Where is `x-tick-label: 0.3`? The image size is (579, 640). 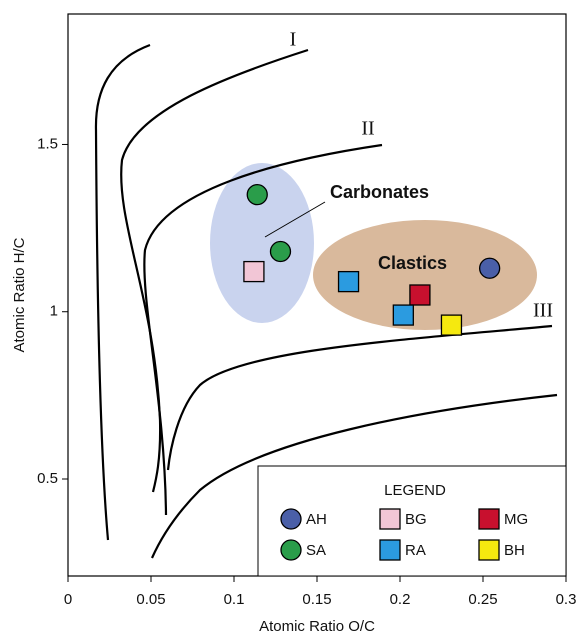 x-tick-label: 0.3 is located at coordinates (566, 599).